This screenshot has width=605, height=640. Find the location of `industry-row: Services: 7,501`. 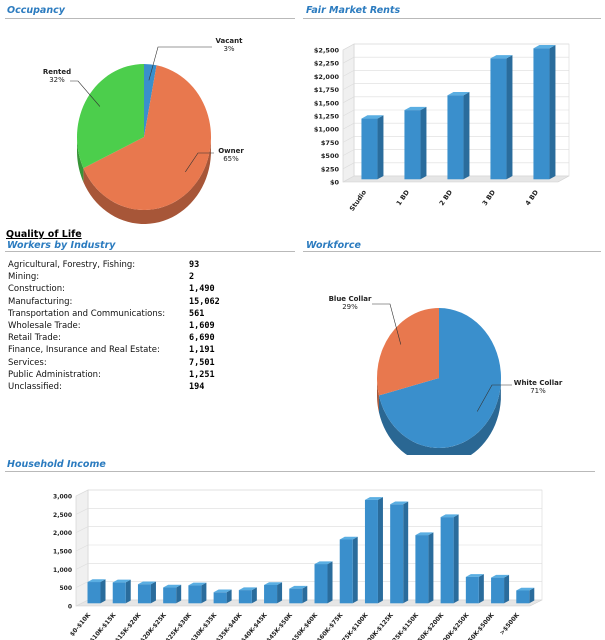

industry-row: Services: 7,501 is located at coordinates (128, 363).